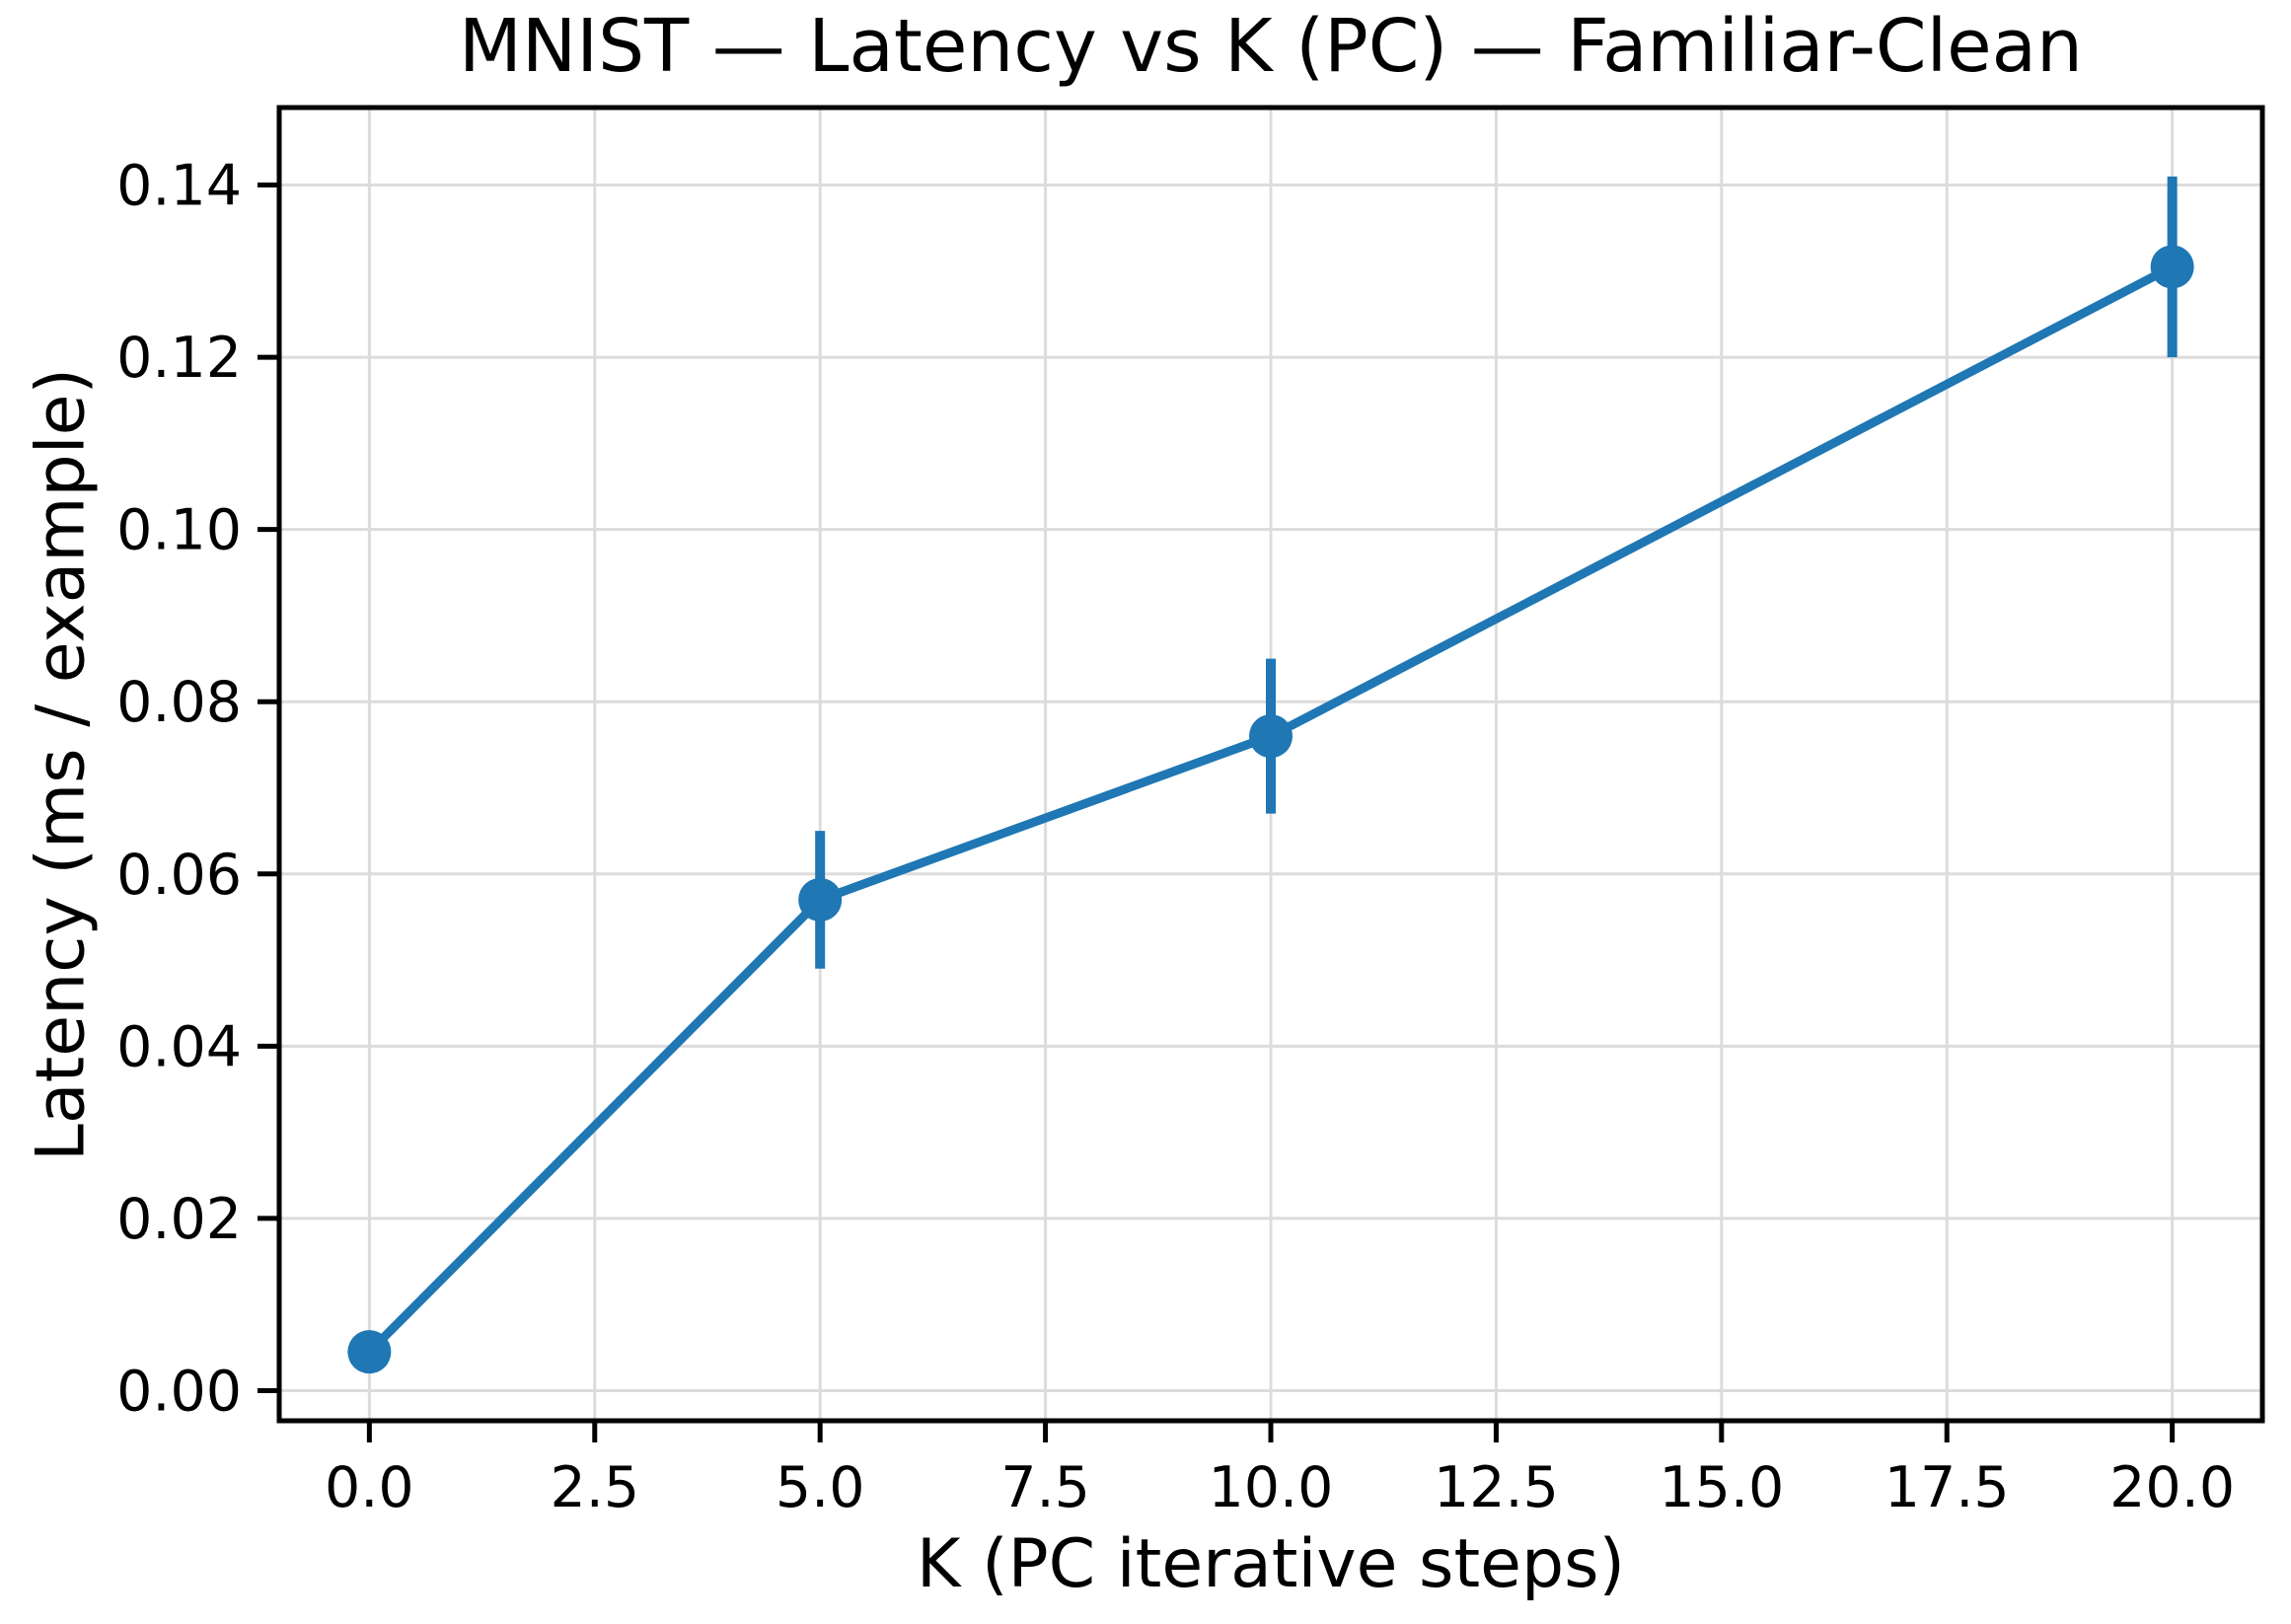 The height and width of the screenshot is (1624, 2291). I want to click on x-axis-label: K (PC iterative steps), so click(1271, 1564).